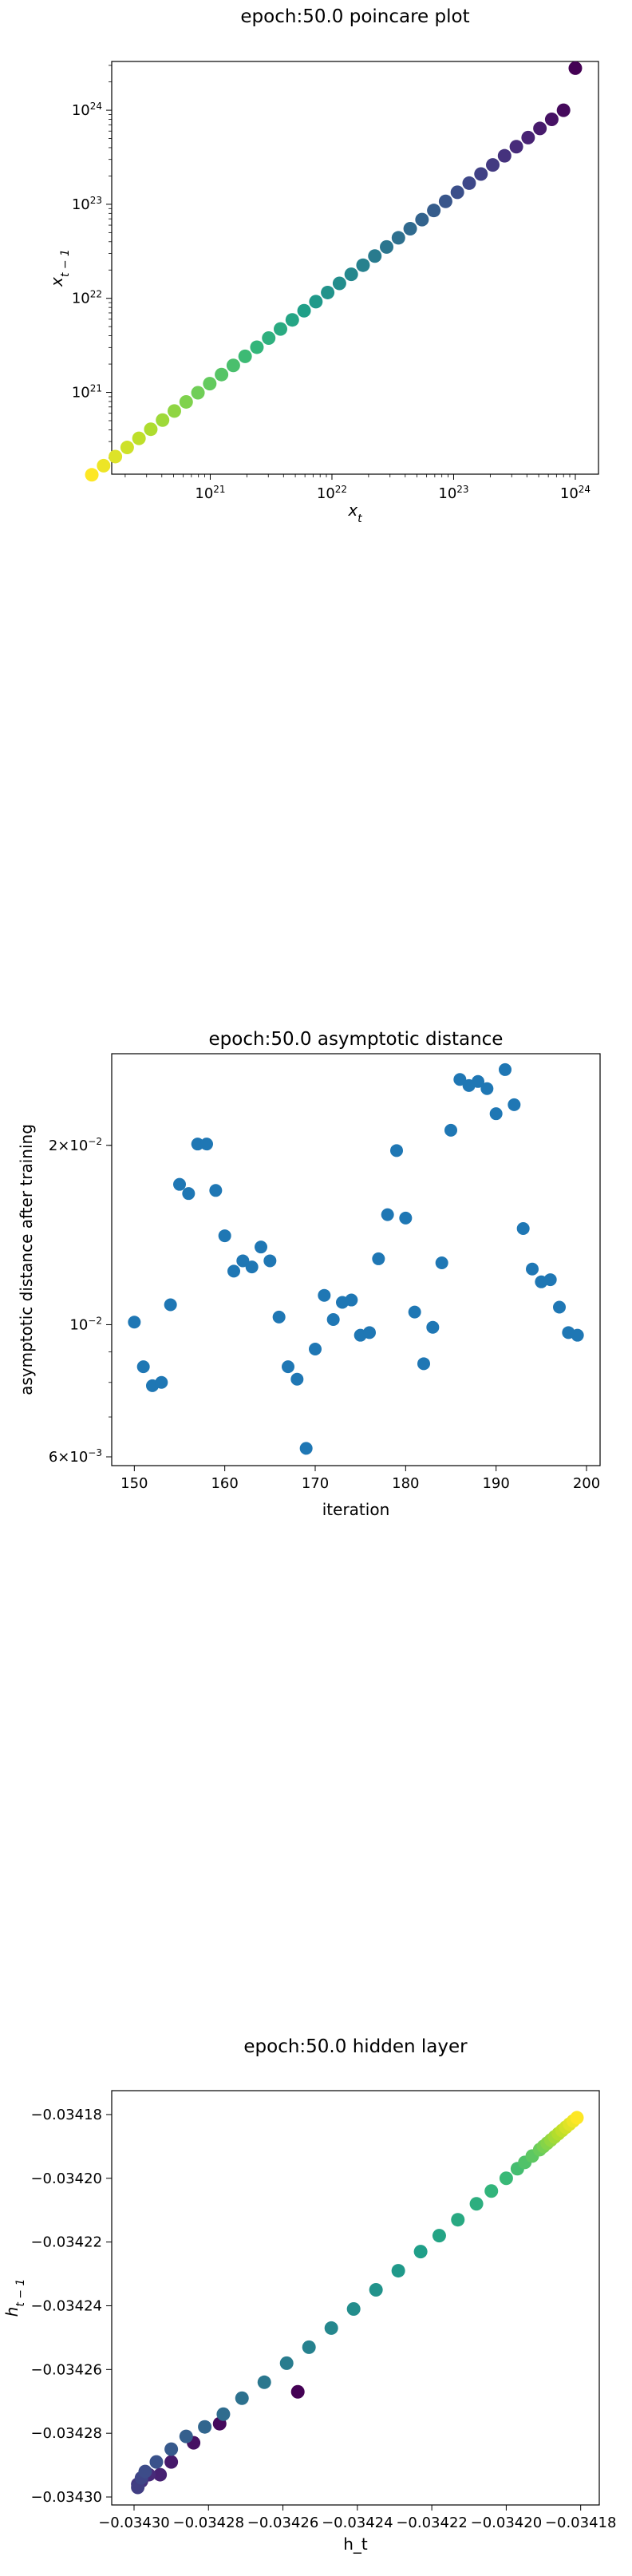  What do you see at coordinates (87, 110) in the screenshot?
I see `y-tick-label: 1024` at bounding box center [87, 110].